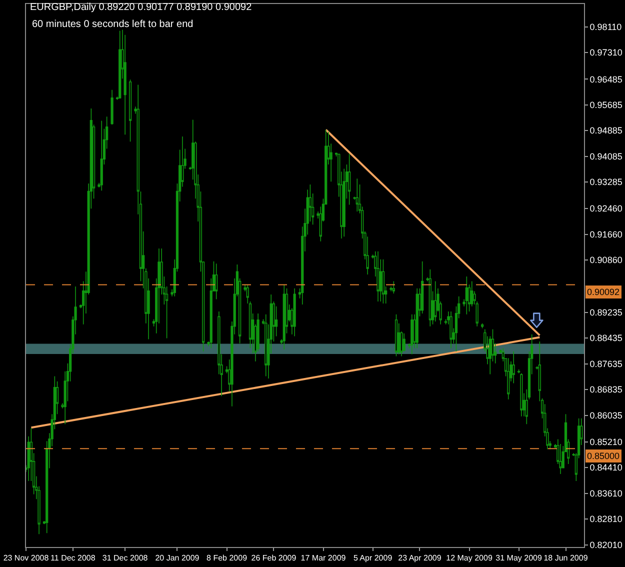 The height and width of the screenshot is (567, 625). Describe the element at coordinates (73, 558) in the screenshot. I see `x-tick-label: 11 Dec 2008` at that location.